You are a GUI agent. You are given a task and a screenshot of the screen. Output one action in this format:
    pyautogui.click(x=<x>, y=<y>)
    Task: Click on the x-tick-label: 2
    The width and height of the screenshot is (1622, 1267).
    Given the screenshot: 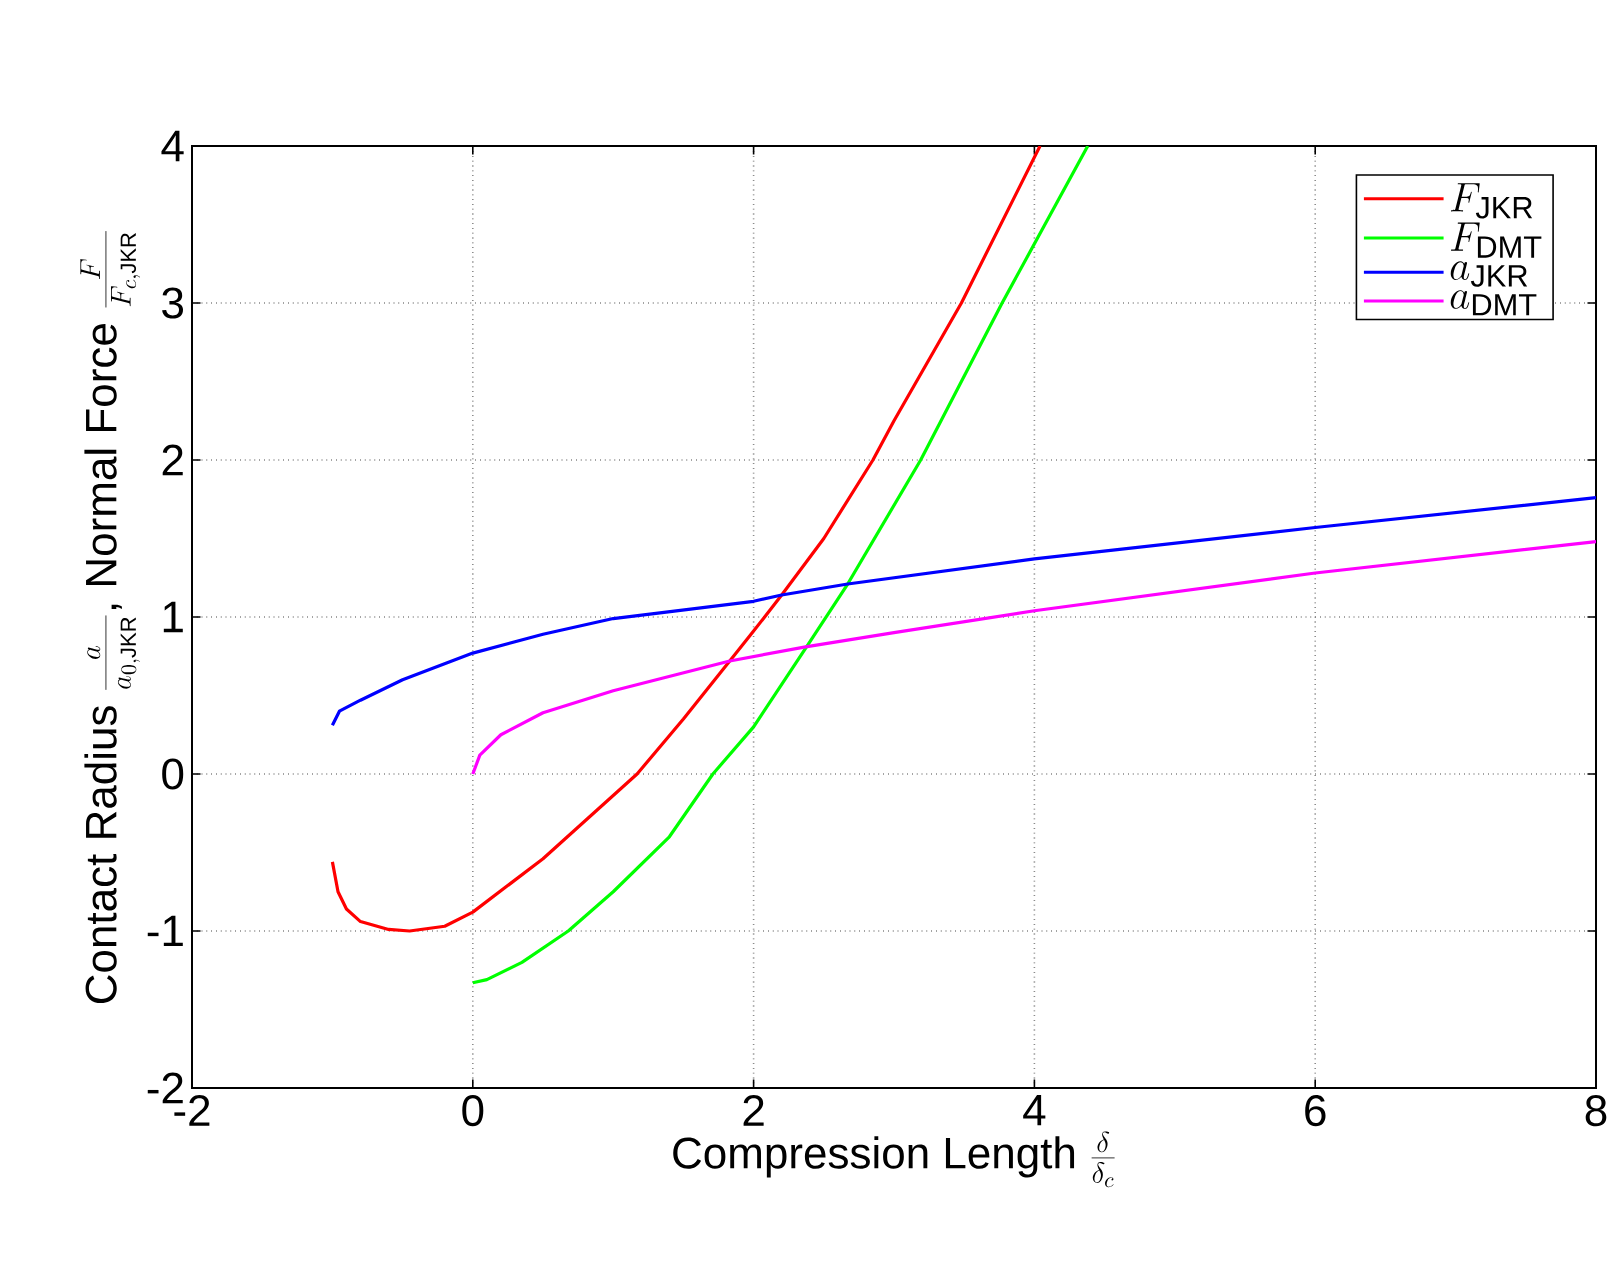 What is the action you would take?
    pyautogui.click(x=753, y=1110)
    